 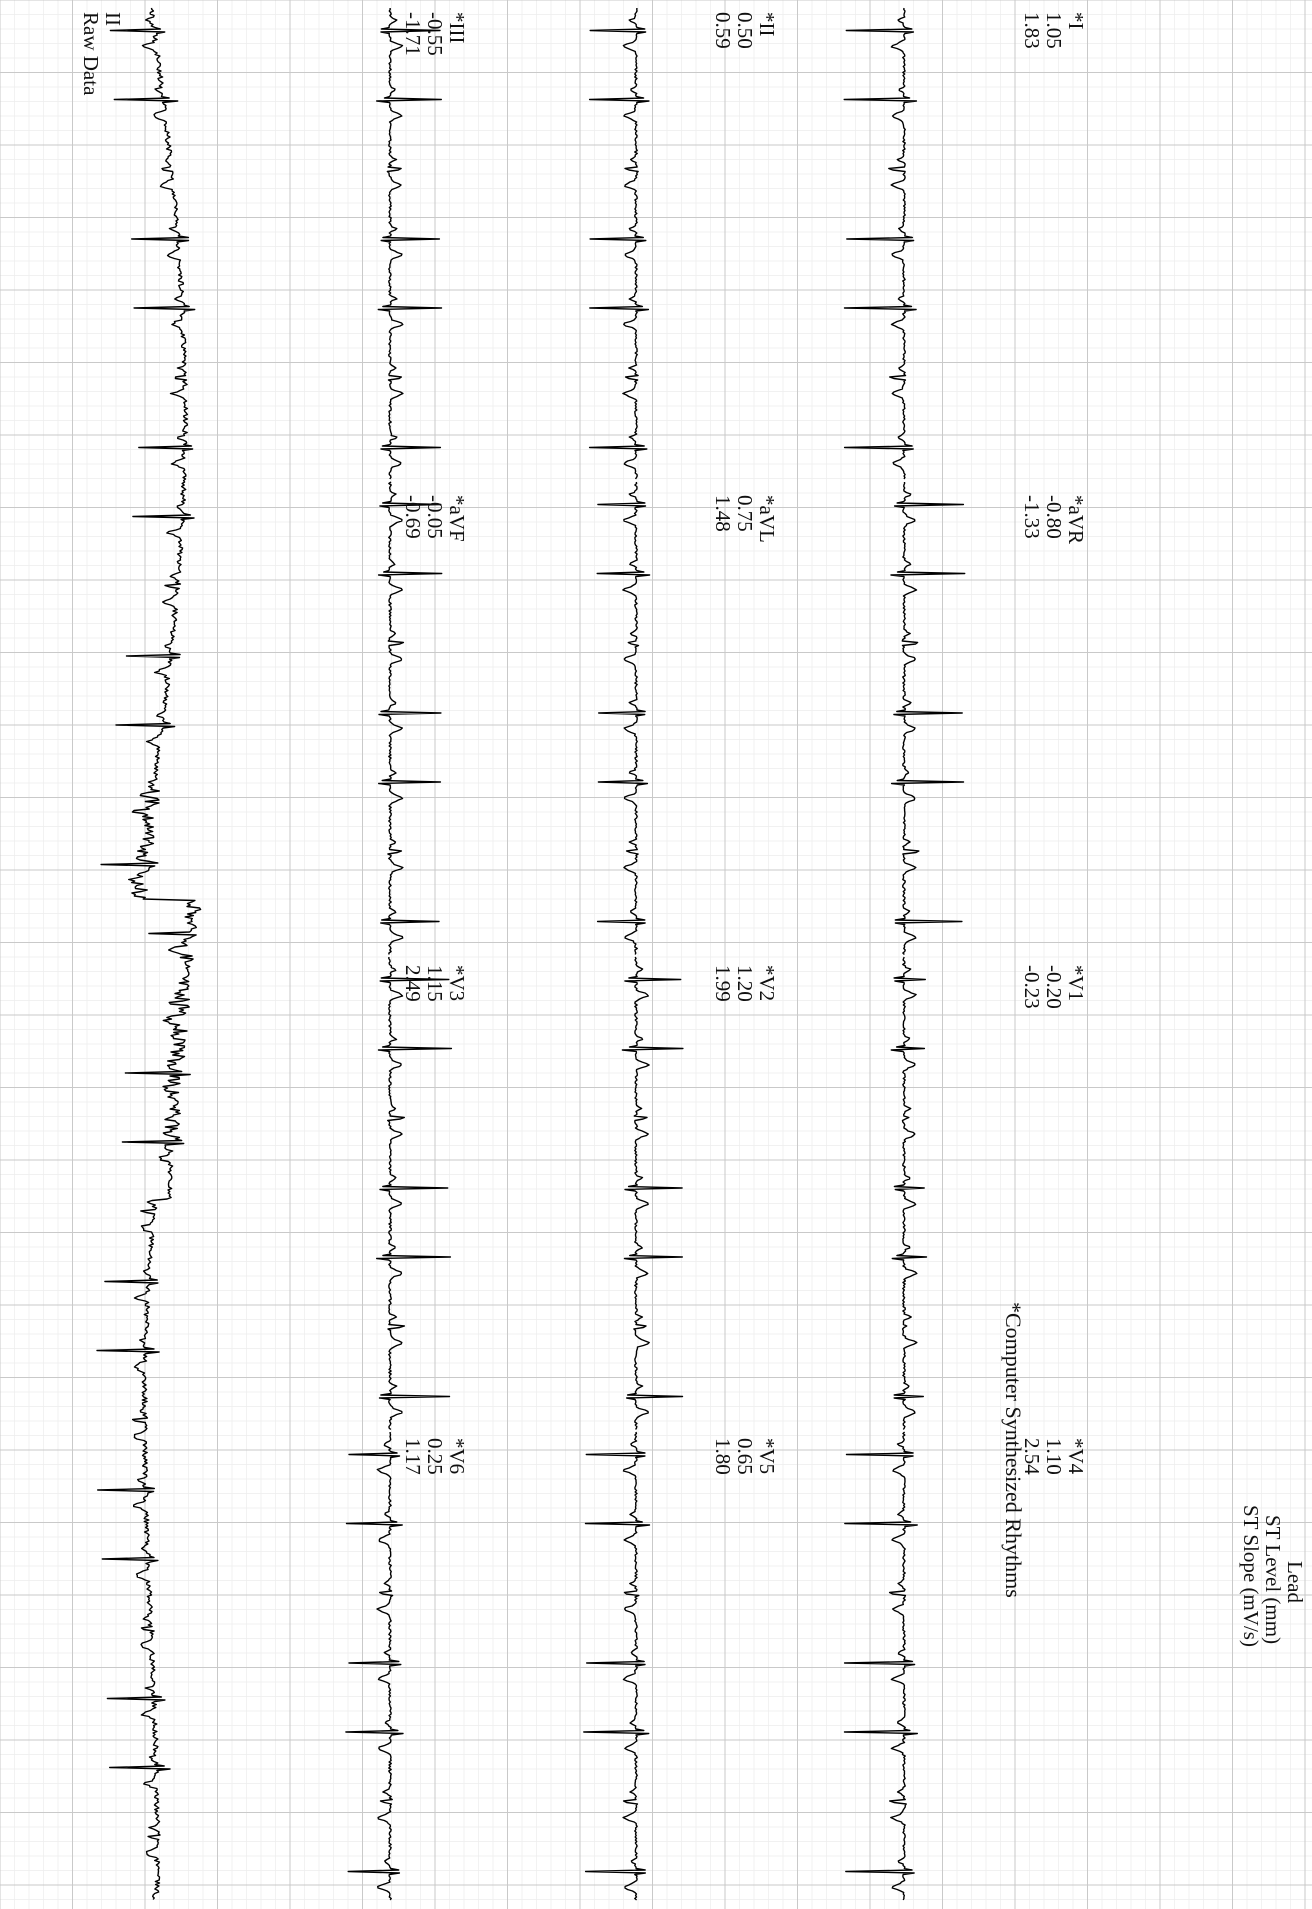 What do you see at coordinates (113, 19) in the screenshot?
I see `rhythm-lead-name: II` at bounding box center [113, 19].